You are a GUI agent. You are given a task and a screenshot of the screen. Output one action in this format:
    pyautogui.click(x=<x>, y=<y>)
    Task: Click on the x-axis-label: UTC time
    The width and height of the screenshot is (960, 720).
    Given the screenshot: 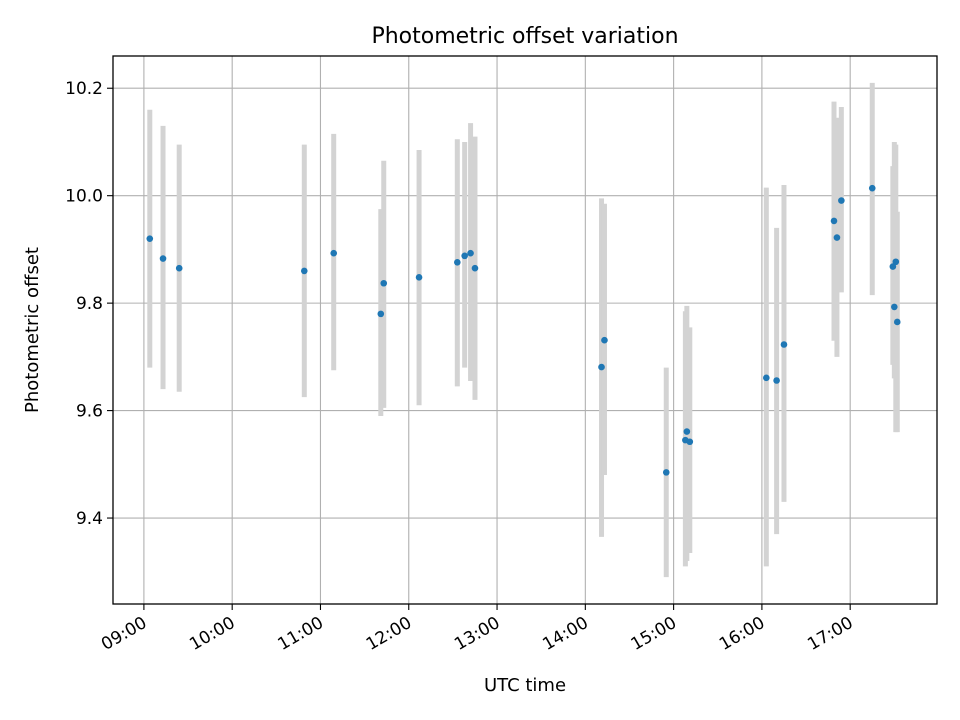 What is the action you would take?
    pyautogui.click(x=525, y=685)
    